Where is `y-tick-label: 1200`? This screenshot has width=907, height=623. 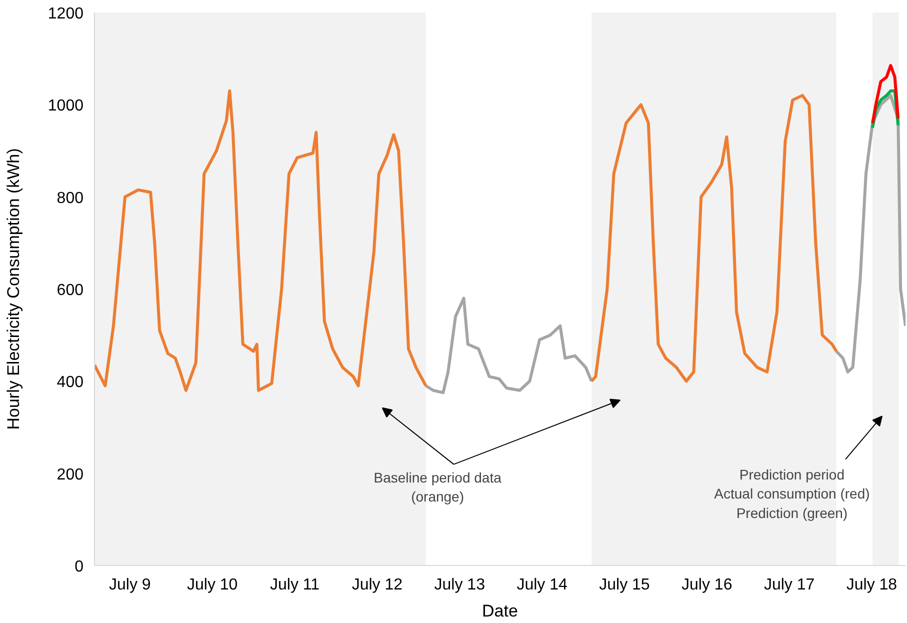 y-tick-label: 1200 is located at coordinates (66, 14).